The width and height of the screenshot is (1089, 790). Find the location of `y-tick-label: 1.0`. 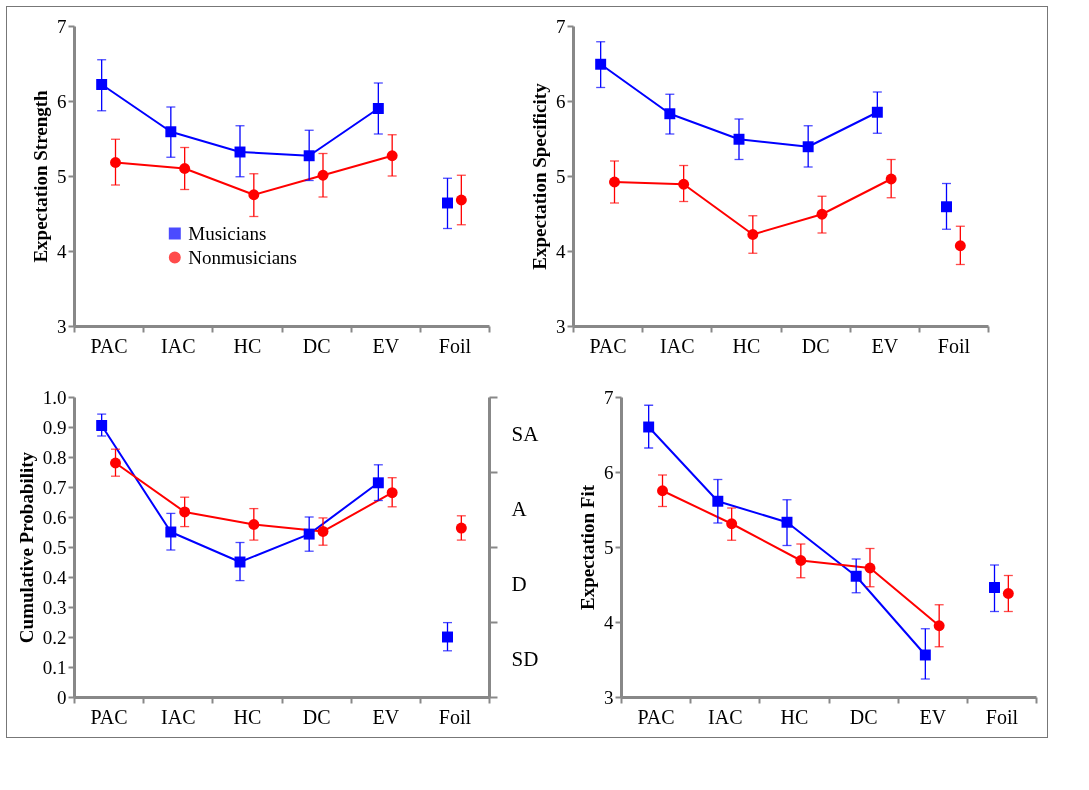

y-tick-label: 1.0 is located at coordinates (54, 397).